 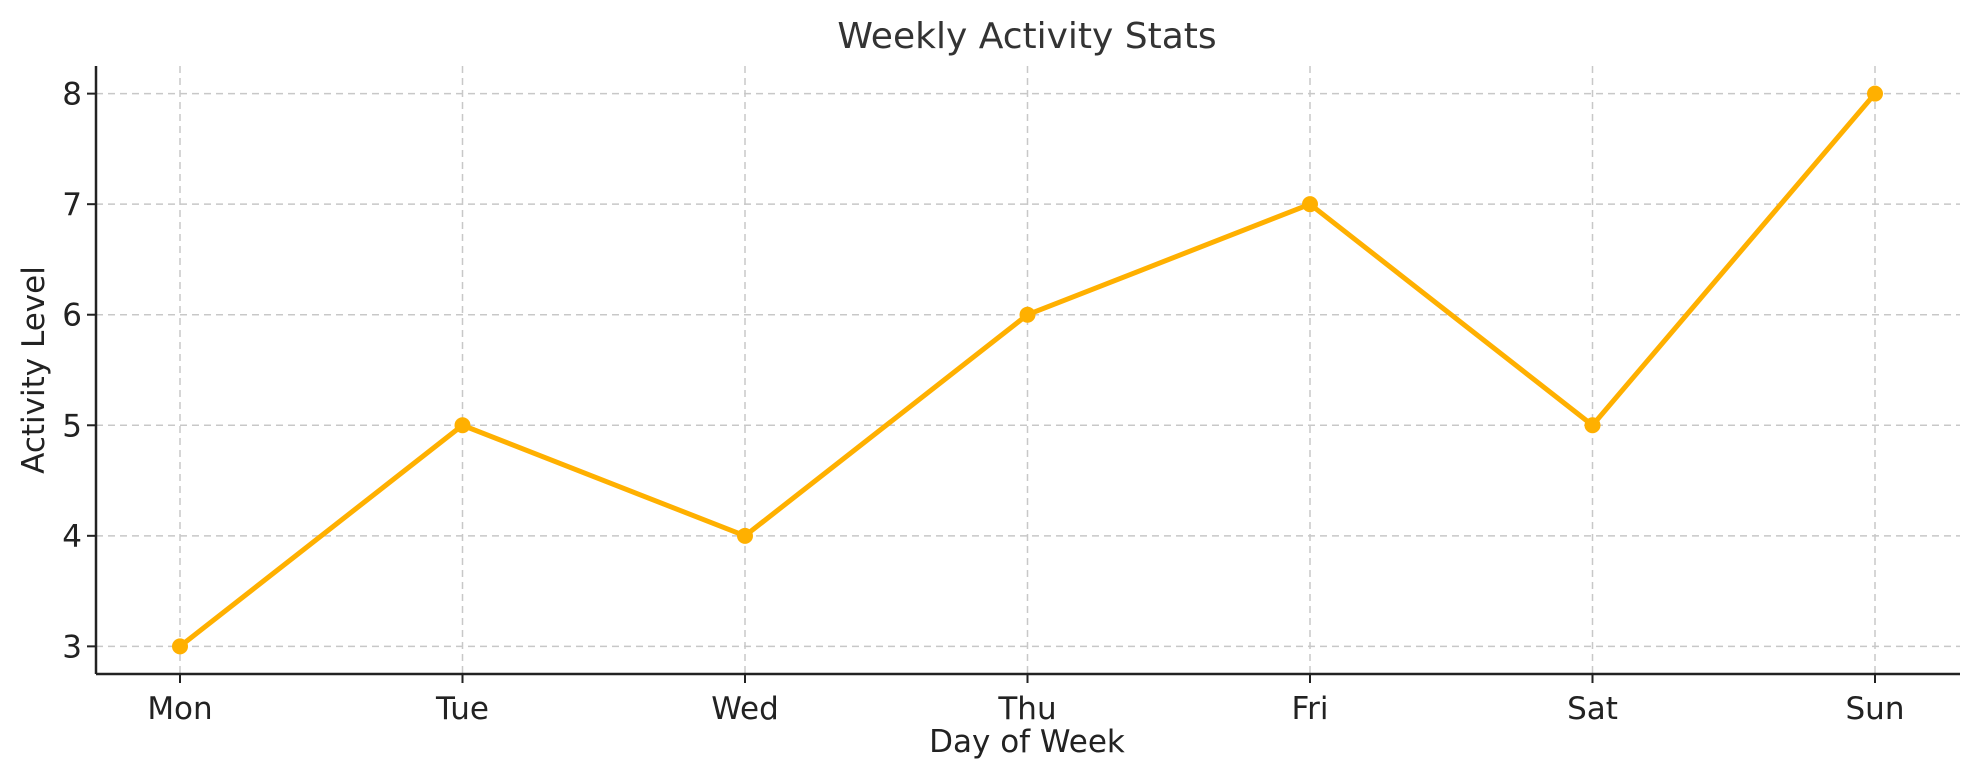 I want to click on y-tick-label-3: 3, so click(x=72, y=647).